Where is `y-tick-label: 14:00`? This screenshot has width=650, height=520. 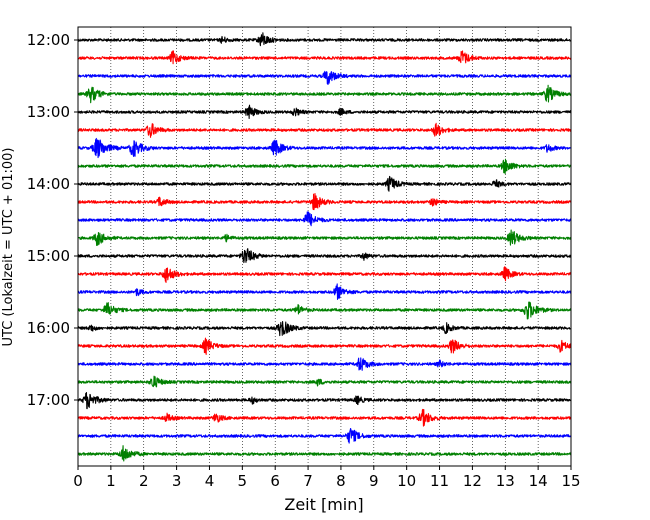
y-tick-label: 14:00 is located at coordinates (48, 184).